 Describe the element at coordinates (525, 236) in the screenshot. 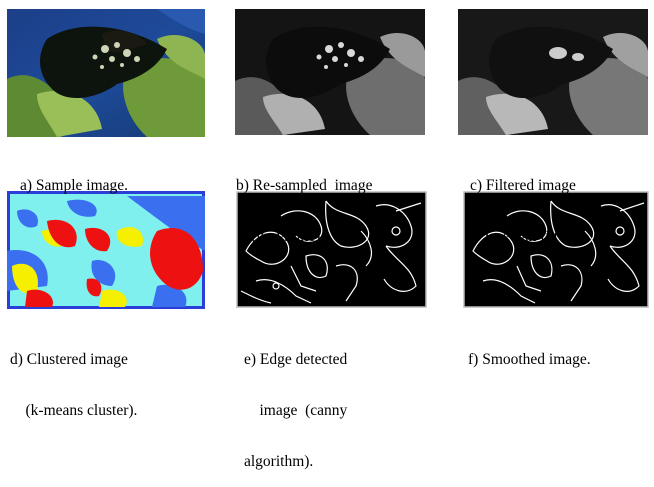

I see `caption-c-line-2: (median filter).` at that location.